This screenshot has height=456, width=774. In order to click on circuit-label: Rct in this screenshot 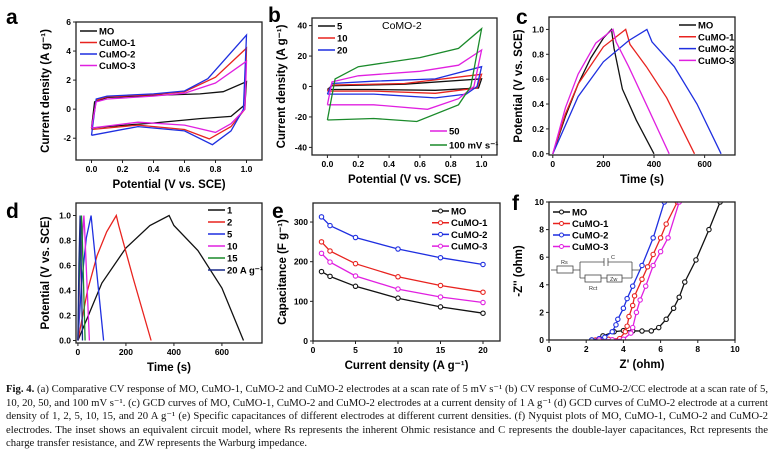, I will do `click(593, 289)`.